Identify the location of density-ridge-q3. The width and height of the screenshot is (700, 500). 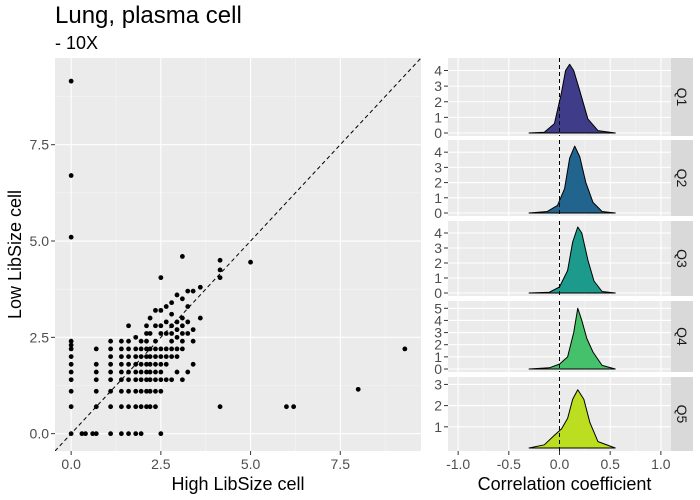
(572, 260).